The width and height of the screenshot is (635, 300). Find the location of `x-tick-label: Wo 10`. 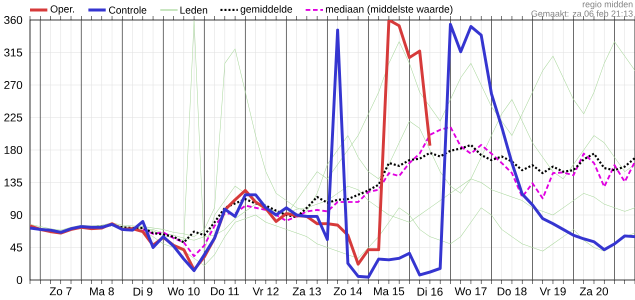

x-tick-label: Wo 10 is located at coordinates (184, 291).